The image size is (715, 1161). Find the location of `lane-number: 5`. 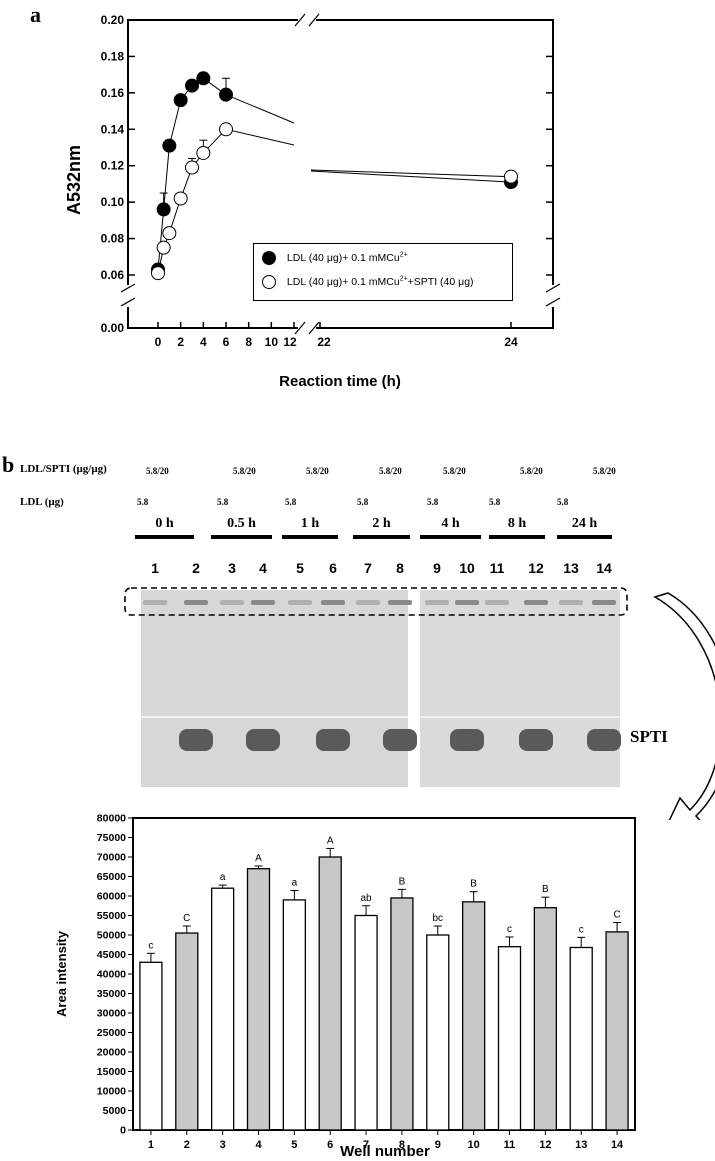

lane-number: 5 is located at coordinates (300, 568).